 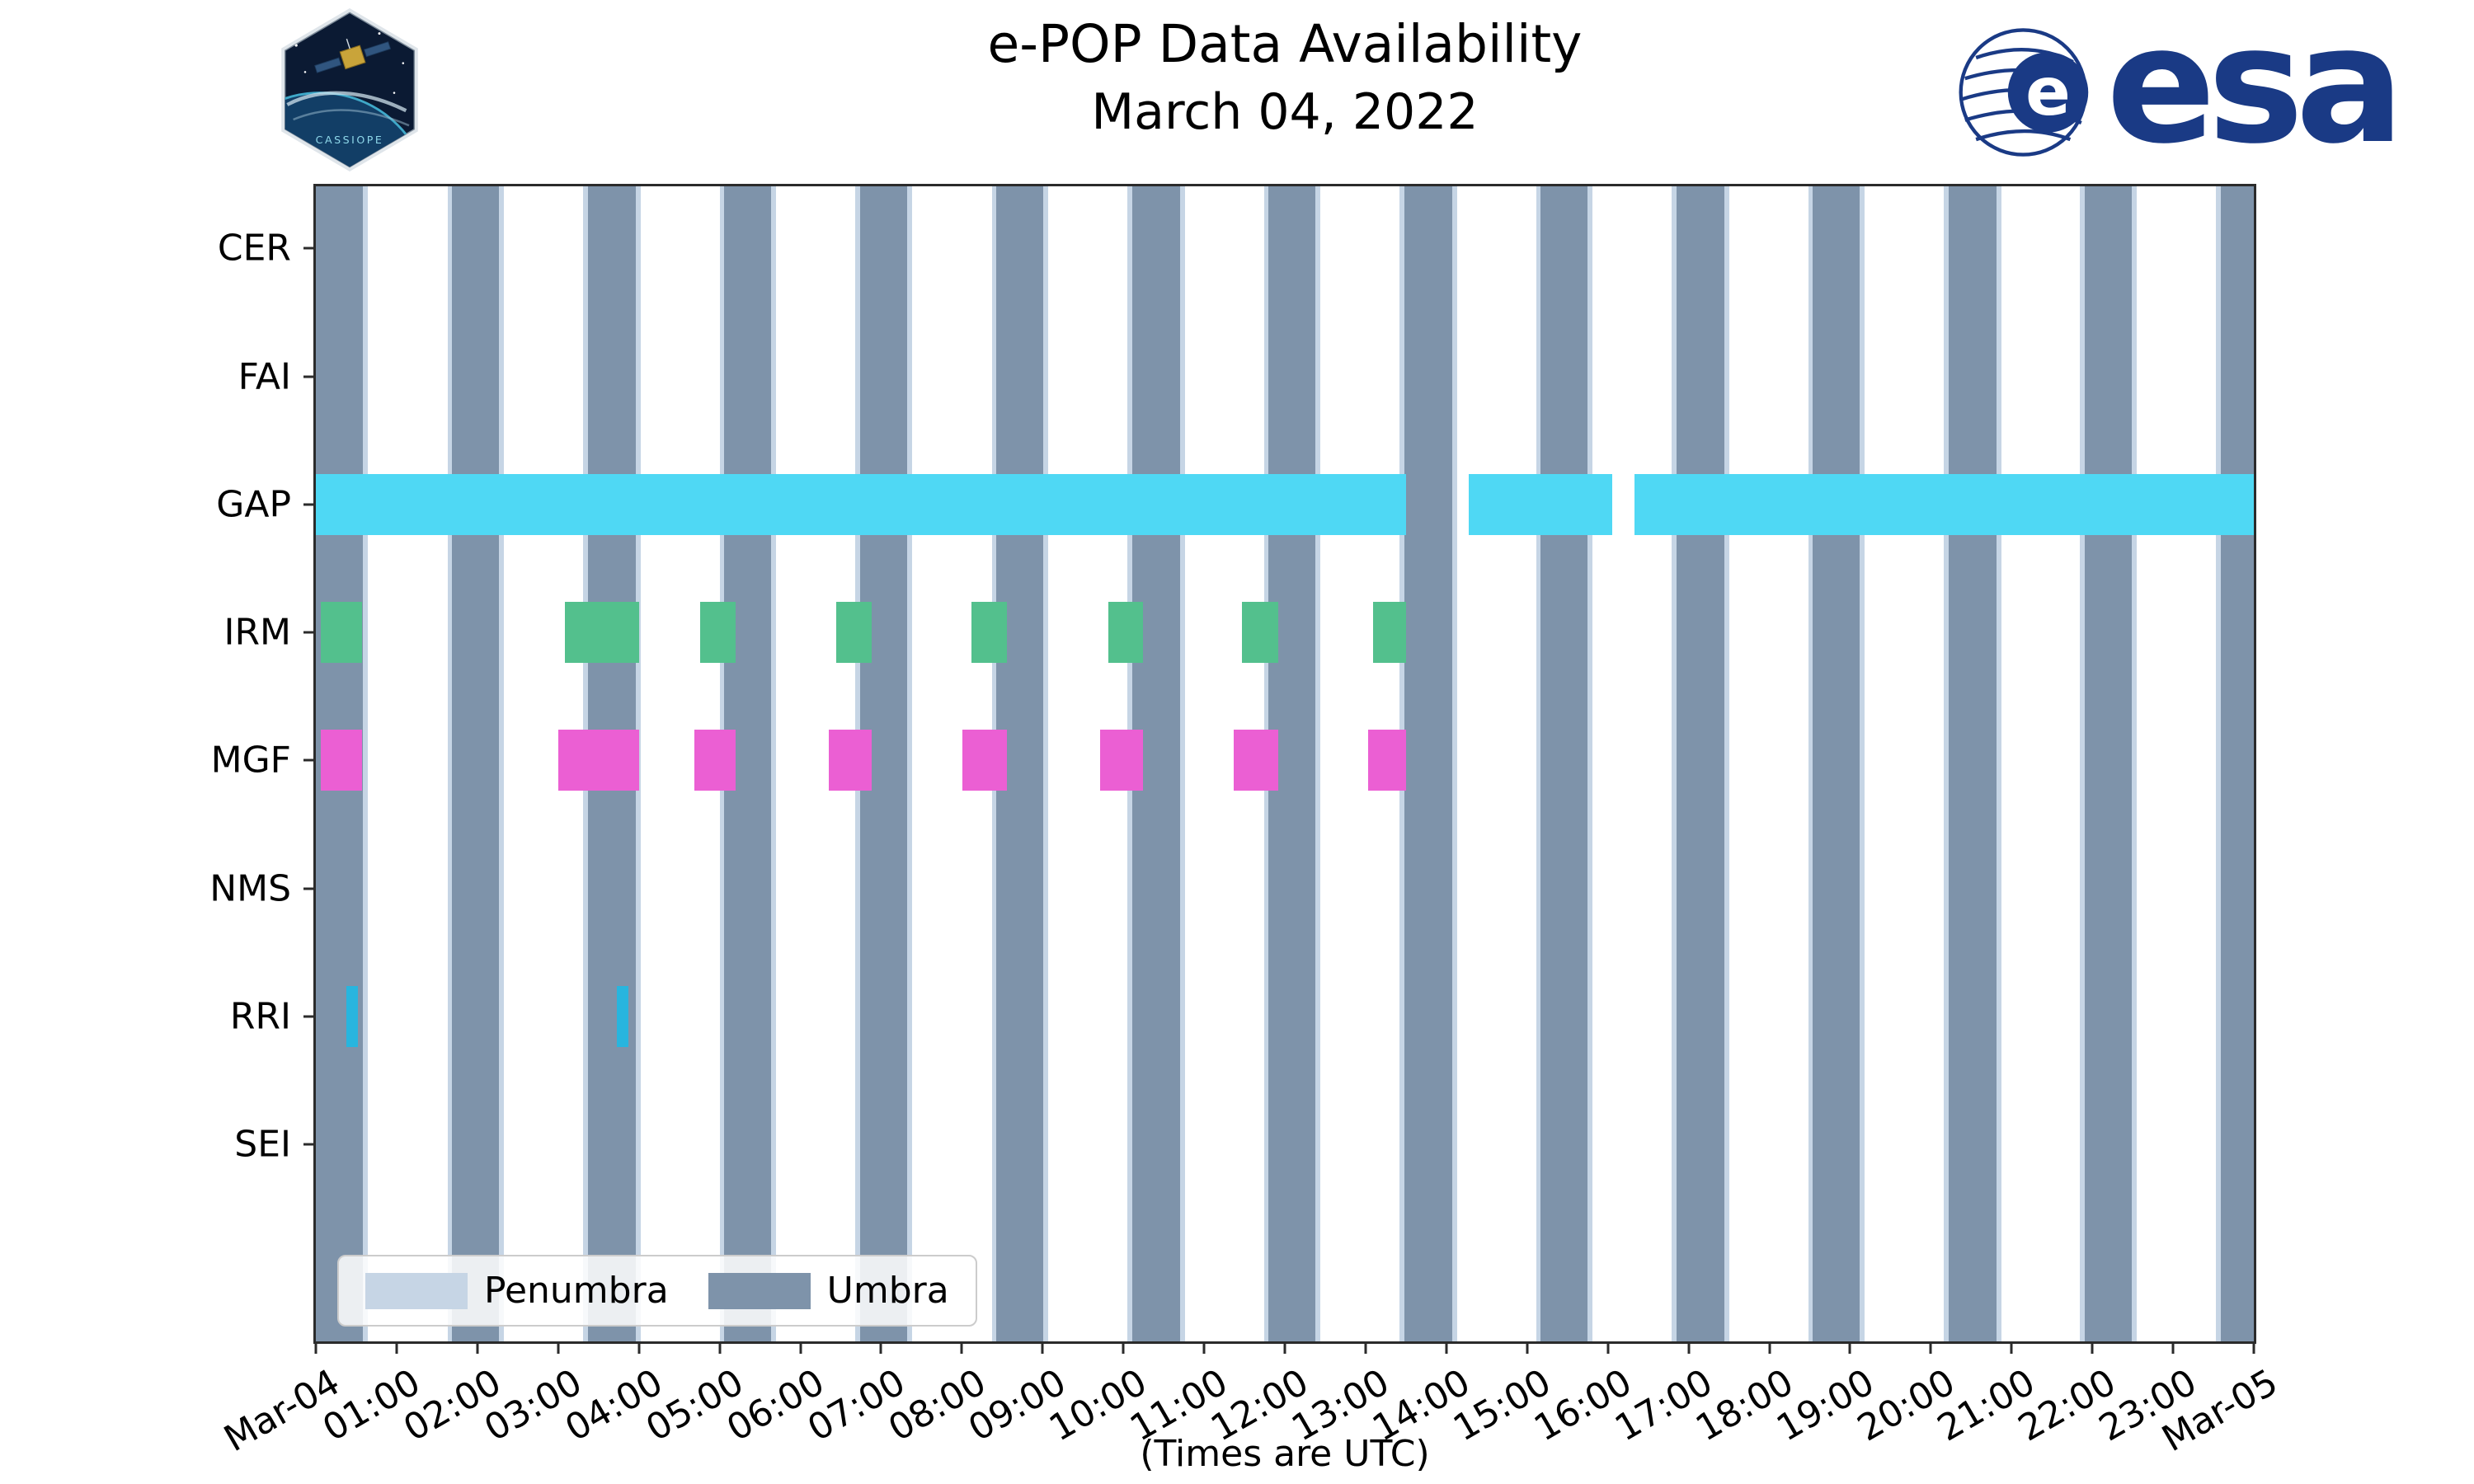 I want to click on cassiope-mission-patch: CASSIOPE, so click(x=349, y=90).